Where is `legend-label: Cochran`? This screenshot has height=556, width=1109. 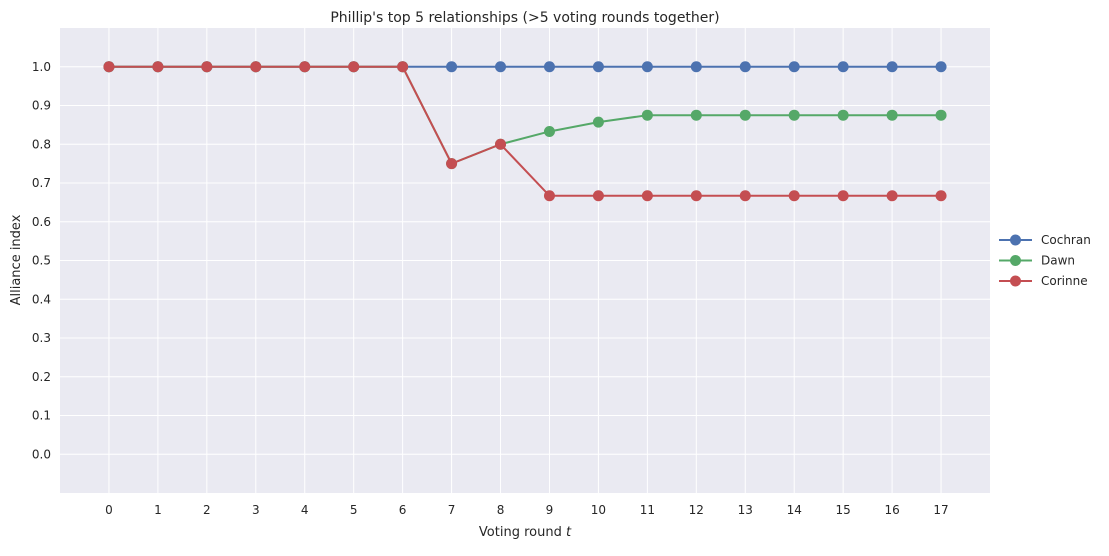
legend-label: Cochran is located at coordinates (1066, 240).